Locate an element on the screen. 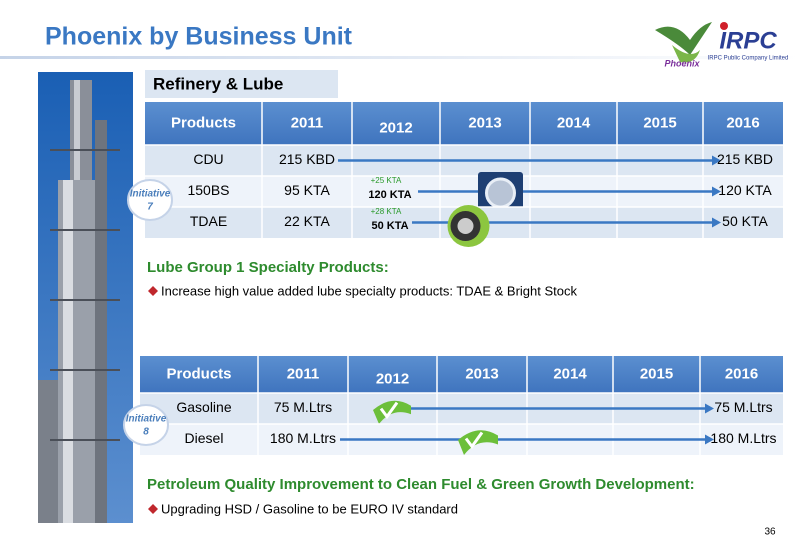 This screenshot has width=800, height=554. initiative-badge: Initiative 8 is located at coordinates (146, 425).